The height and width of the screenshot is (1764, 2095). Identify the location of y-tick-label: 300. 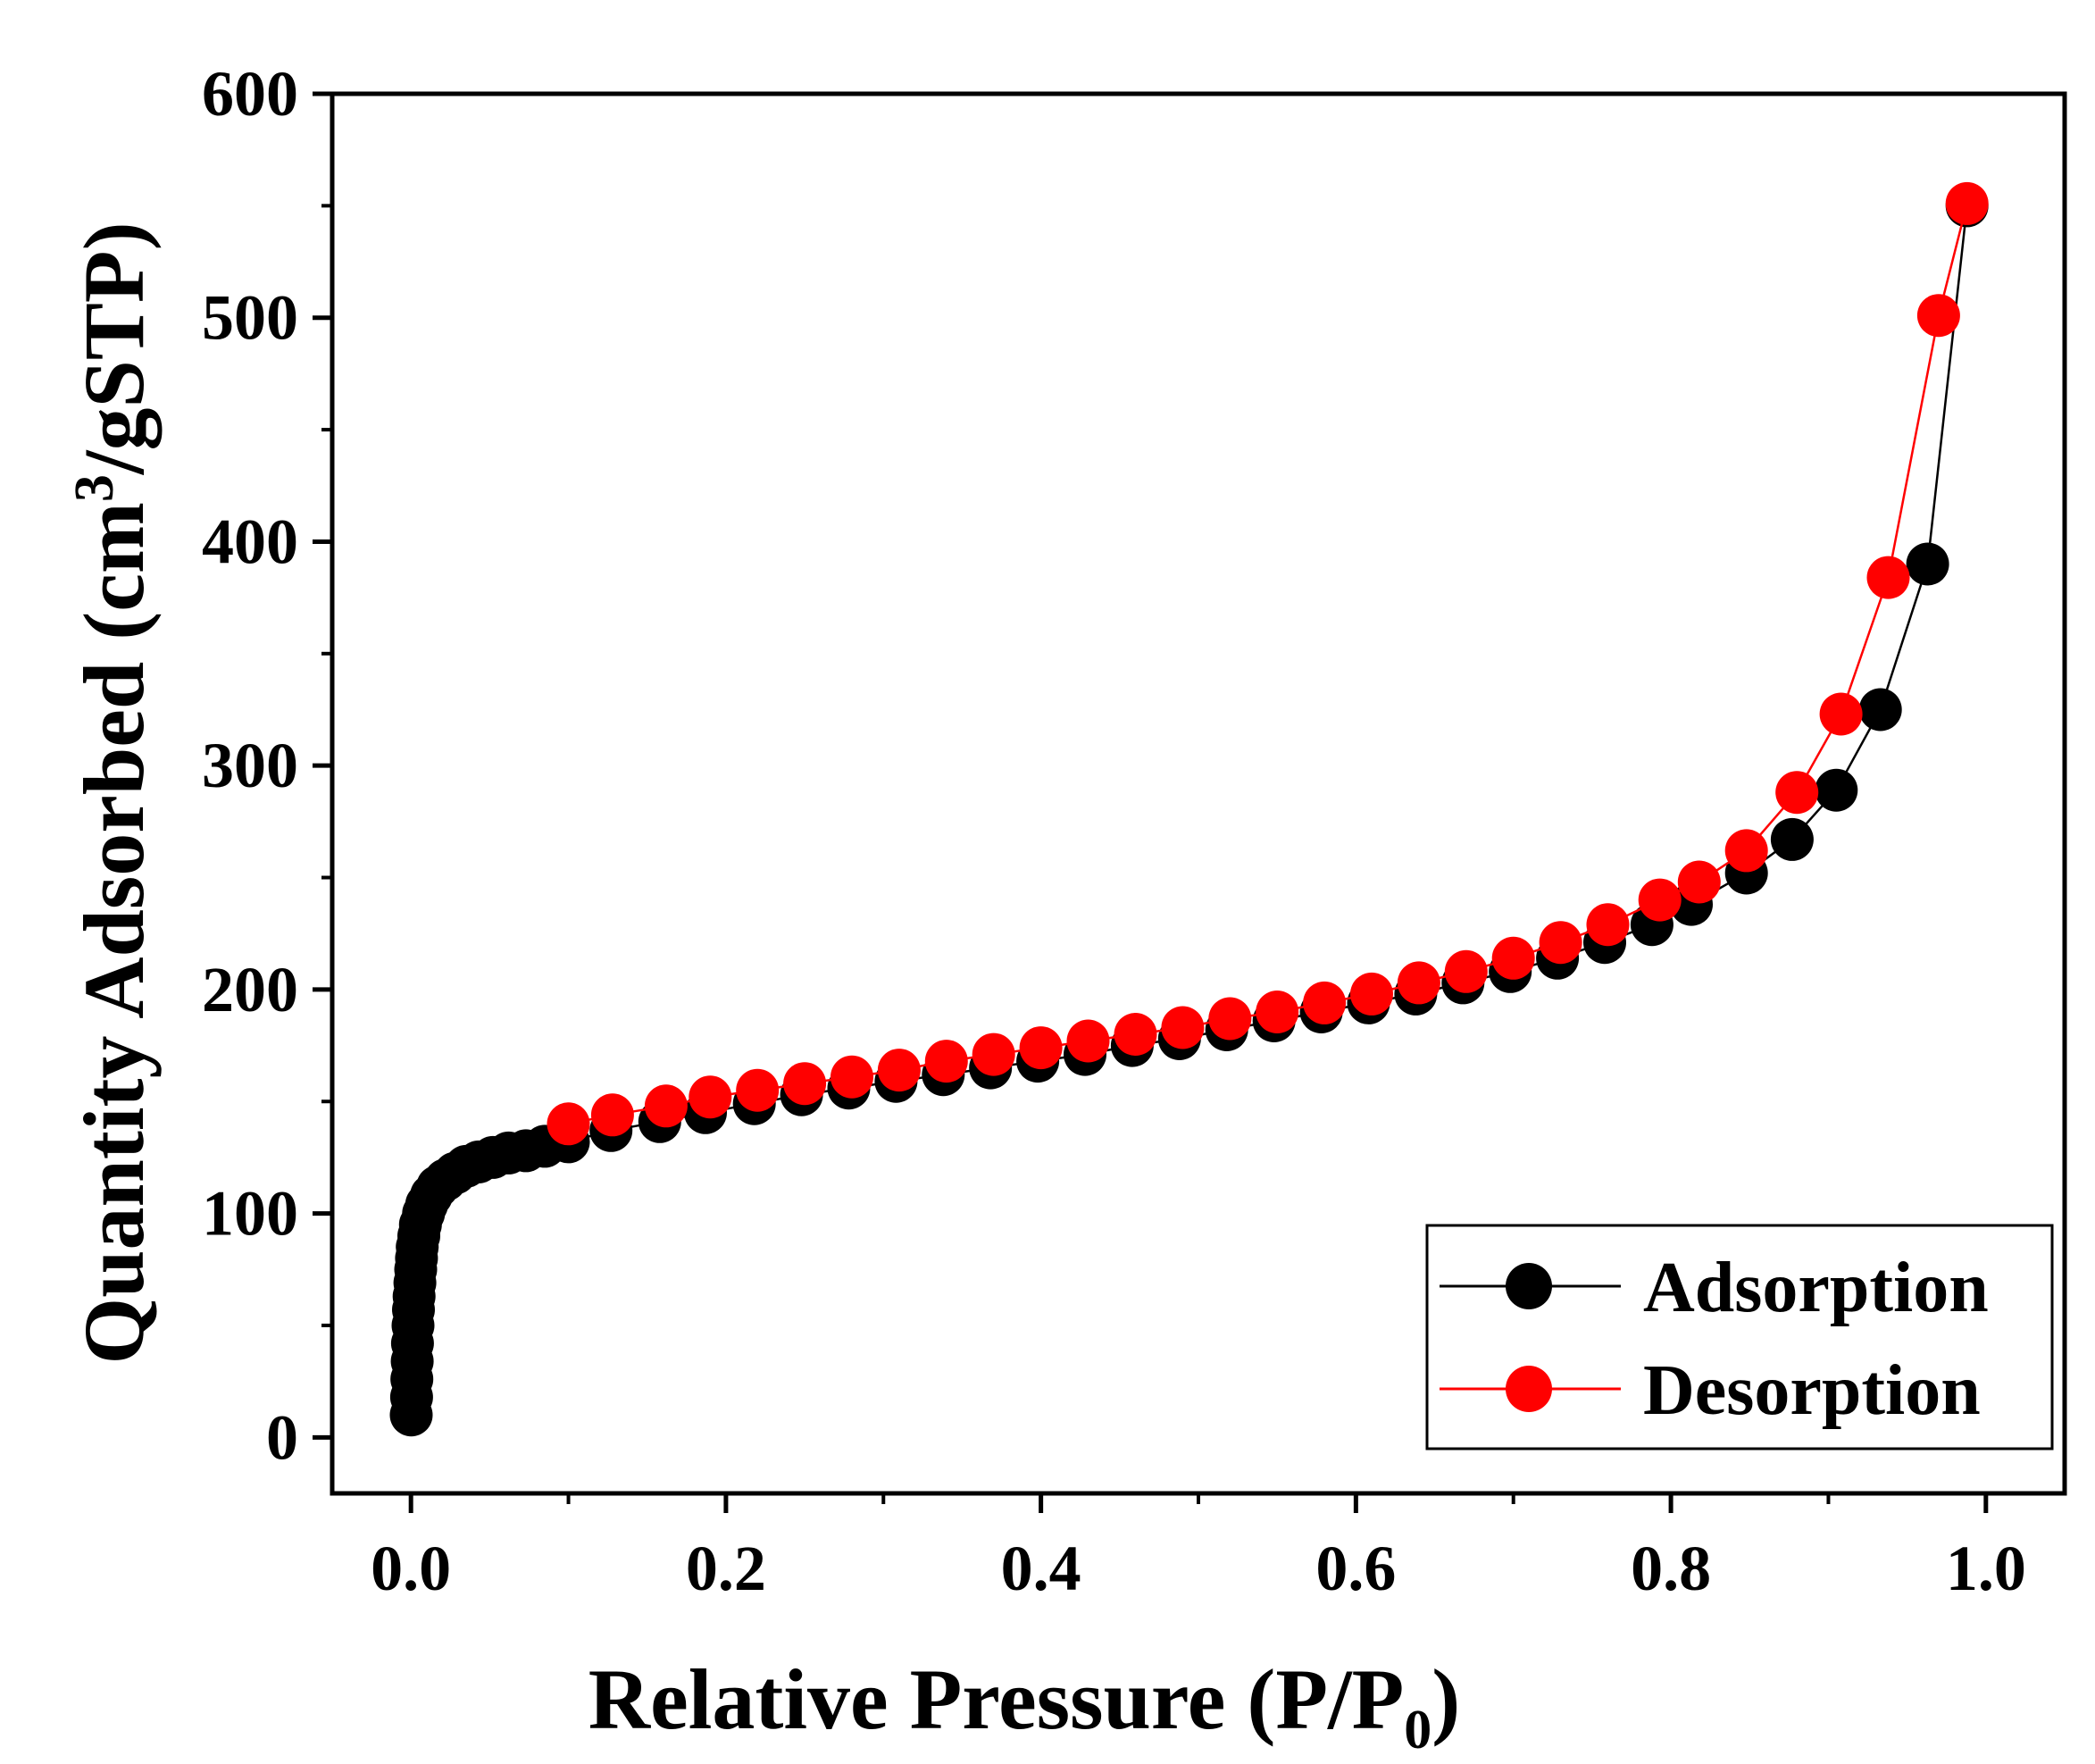
(250, 765).